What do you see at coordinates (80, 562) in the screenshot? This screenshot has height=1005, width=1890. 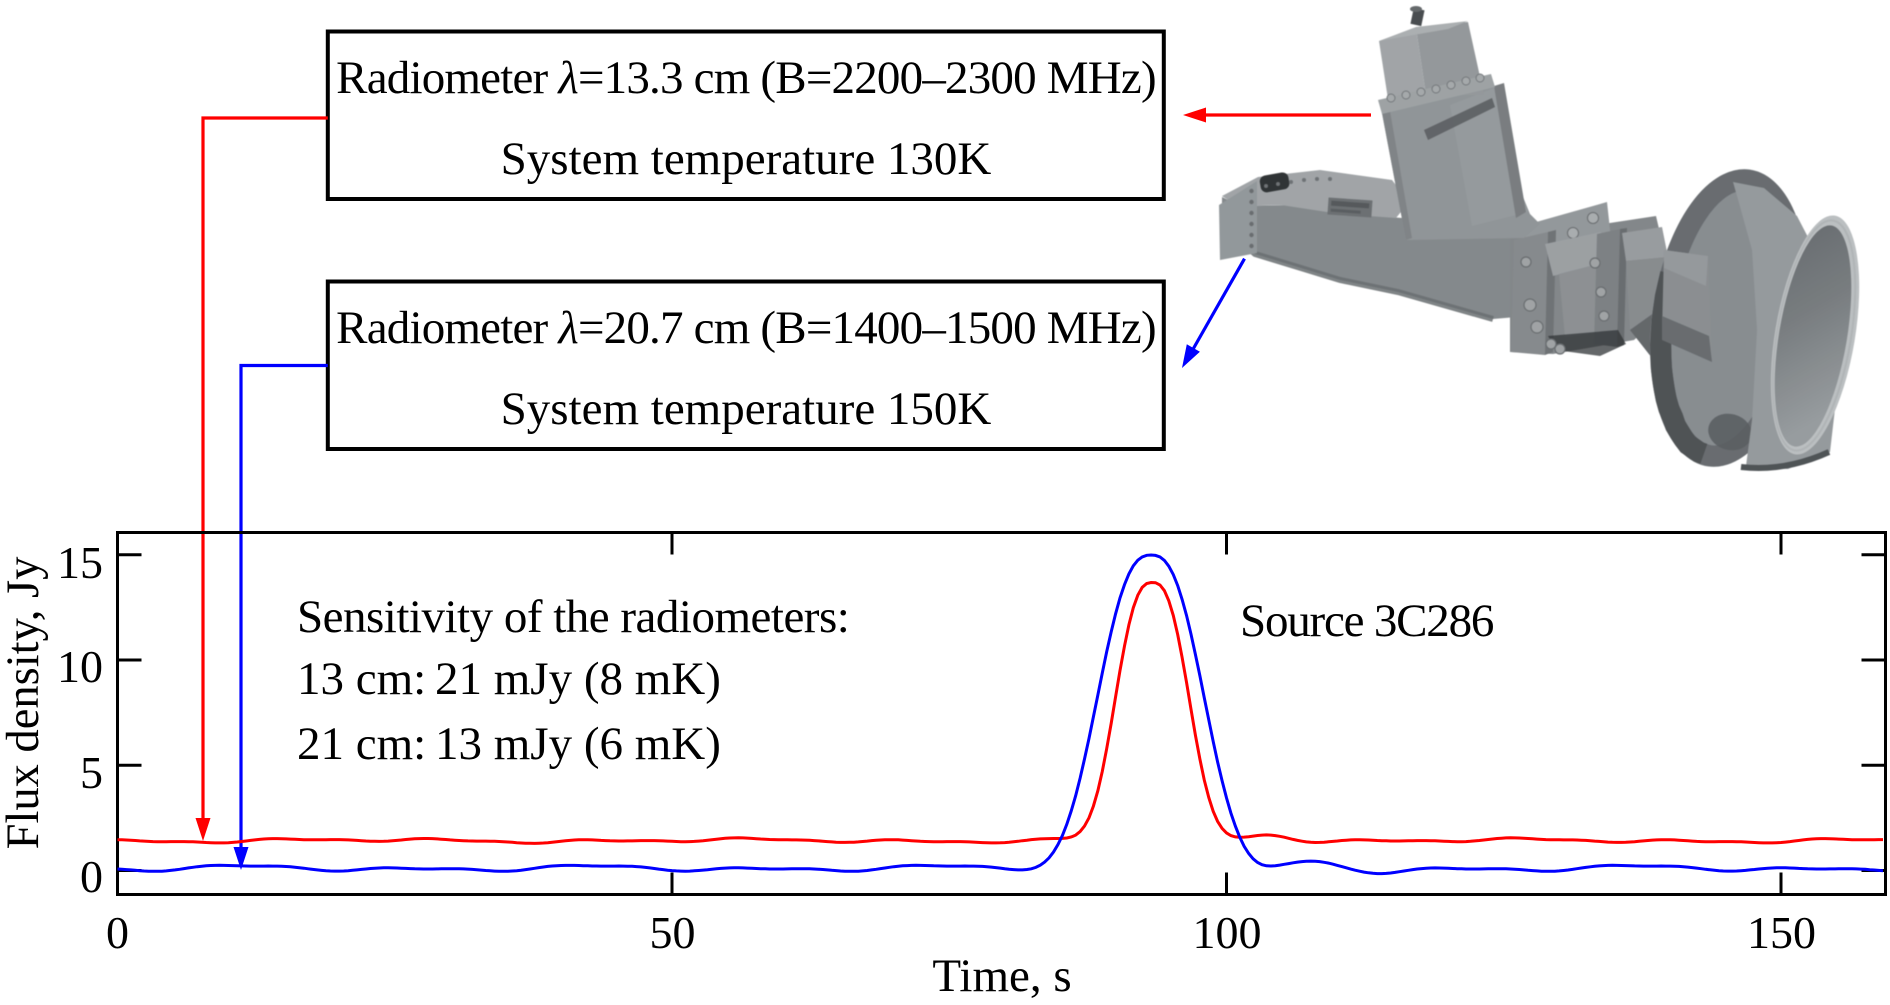 I see `svg-text: 15` at bounding box center [80, 562].